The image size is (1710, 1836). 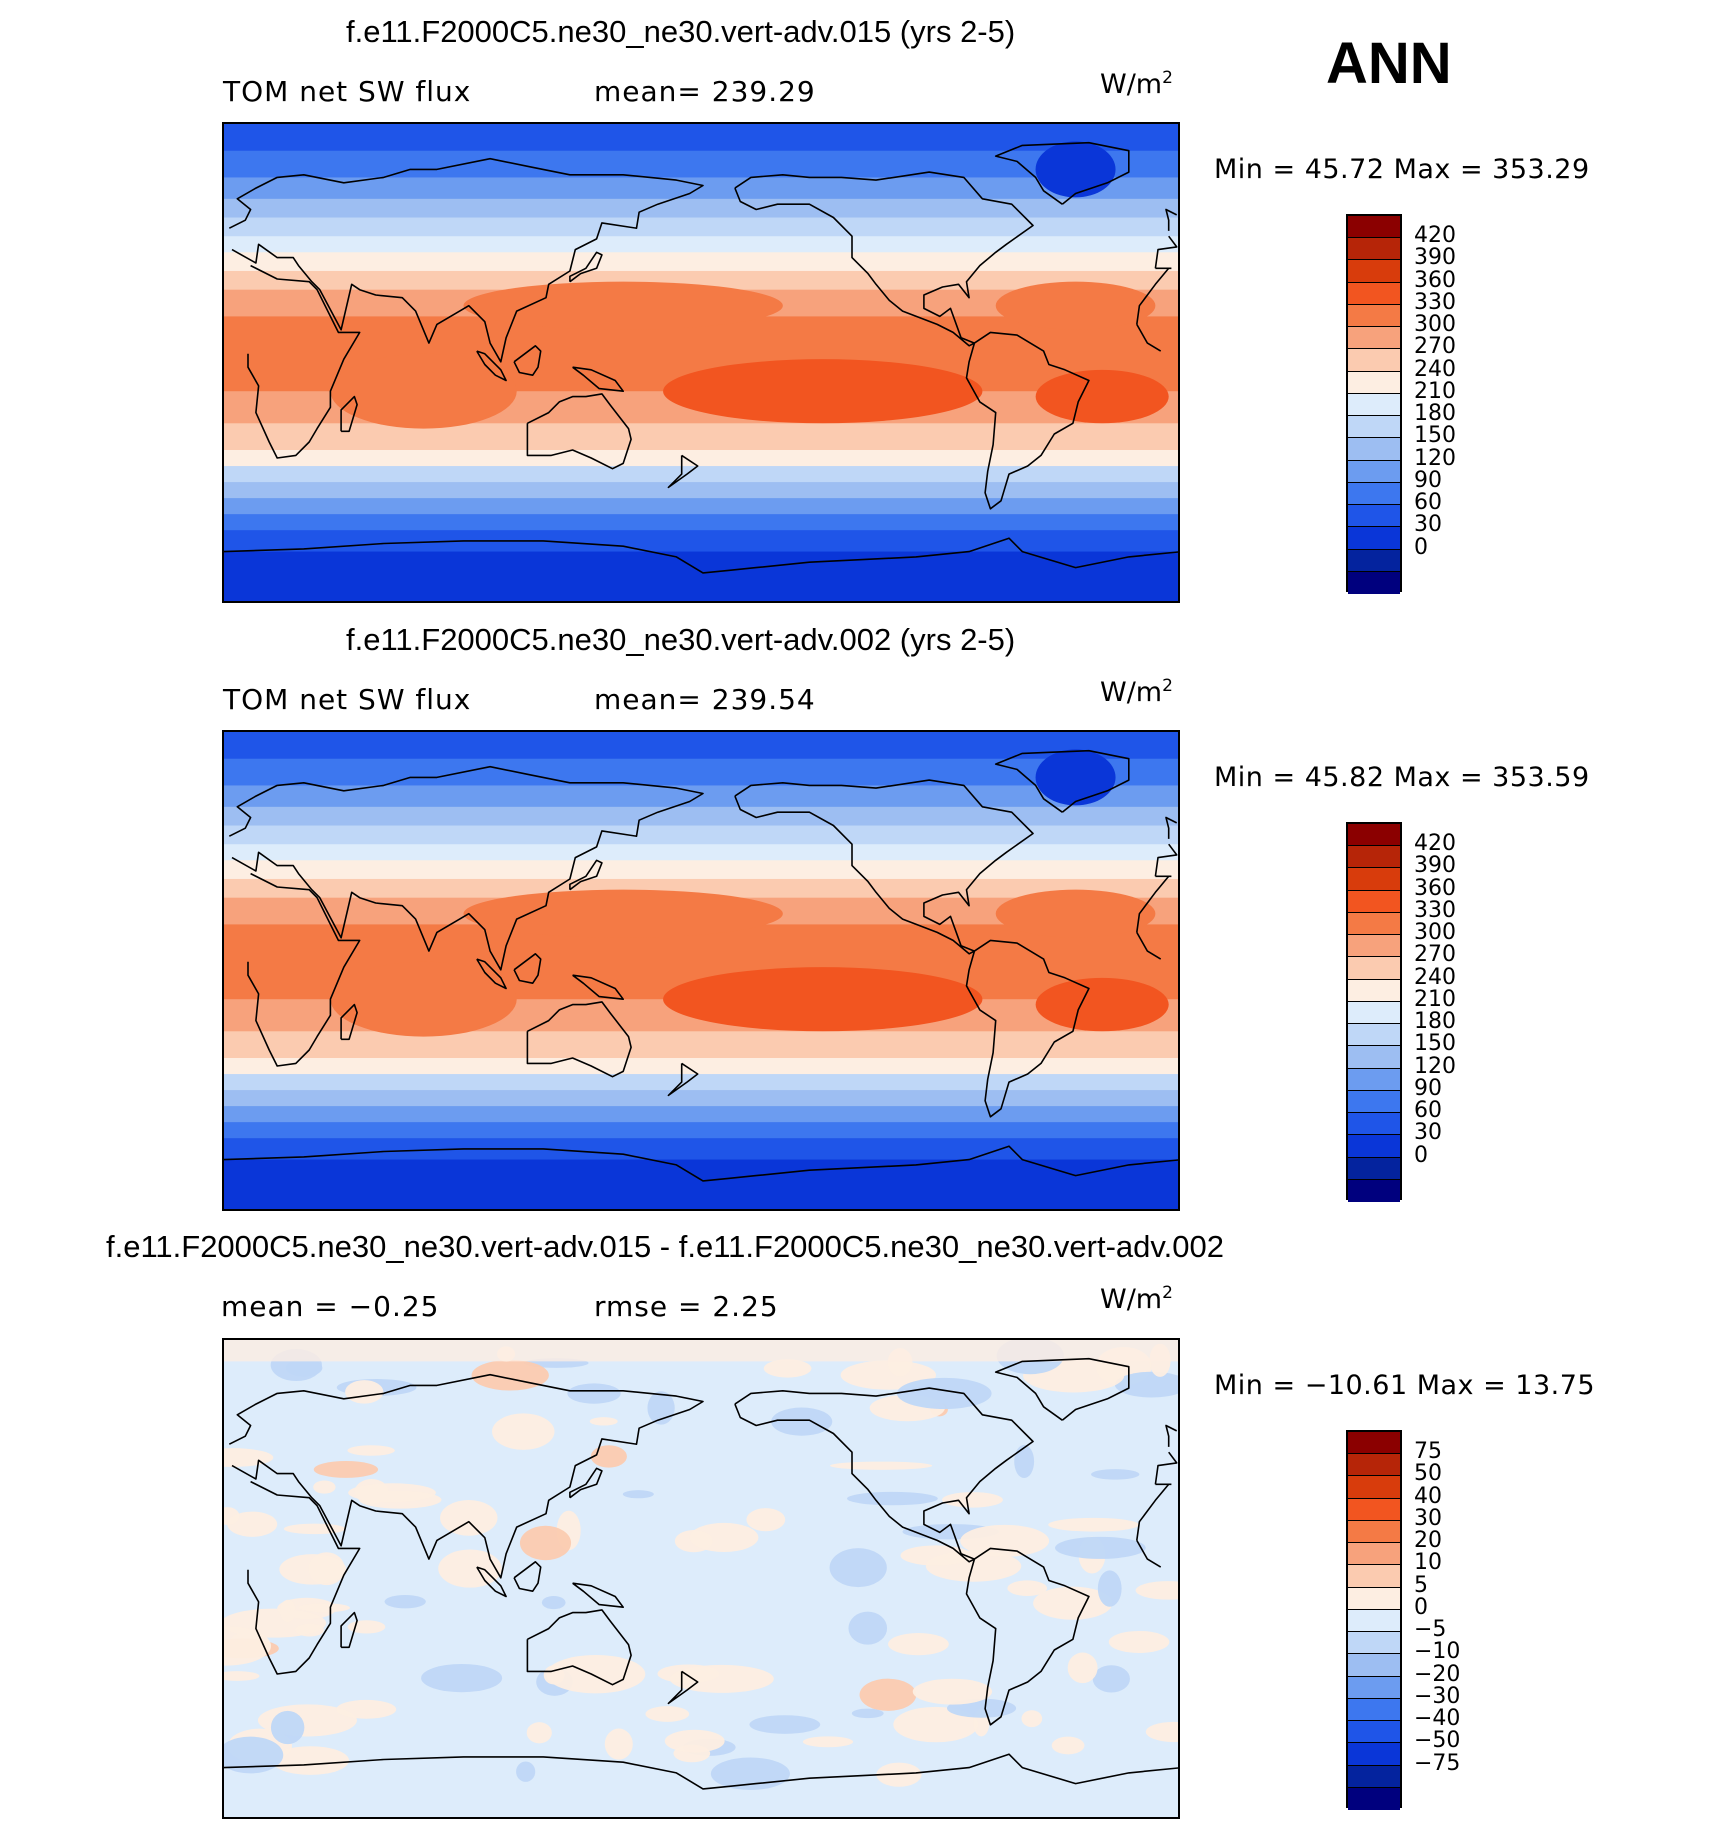 What do you see at coordinates (1435, 258) in the screenshot?
I see `colorbar-tick-label: 390` at bounding box center [1435, 258].